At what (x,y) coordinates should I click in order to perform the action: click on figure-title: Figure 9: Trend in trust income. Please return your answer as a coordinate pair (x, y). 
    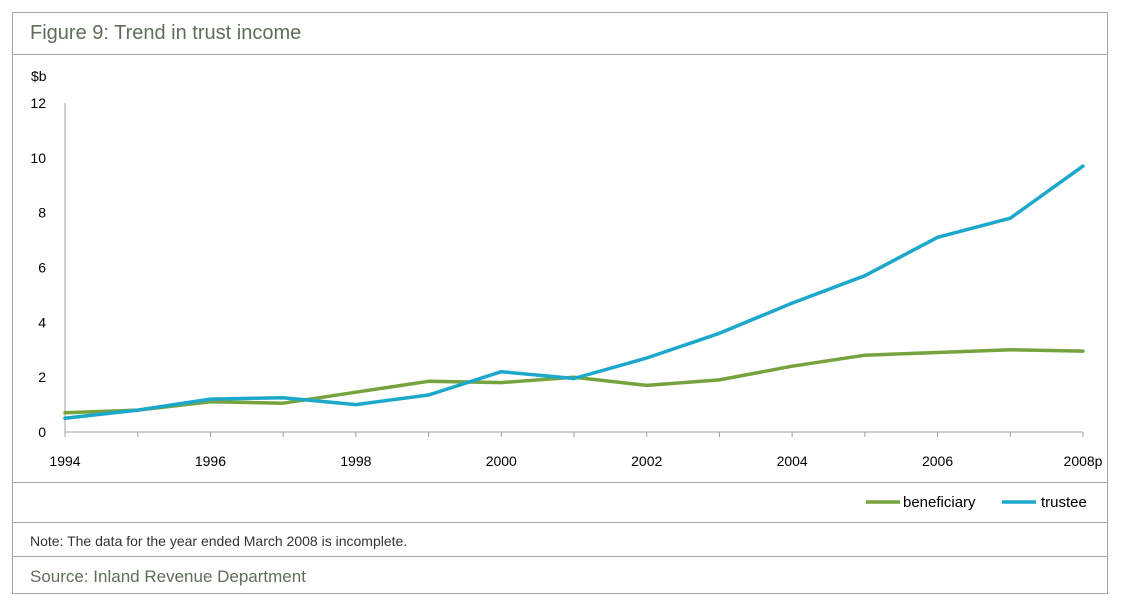
    Looking at the image, I should click on (166, 33).